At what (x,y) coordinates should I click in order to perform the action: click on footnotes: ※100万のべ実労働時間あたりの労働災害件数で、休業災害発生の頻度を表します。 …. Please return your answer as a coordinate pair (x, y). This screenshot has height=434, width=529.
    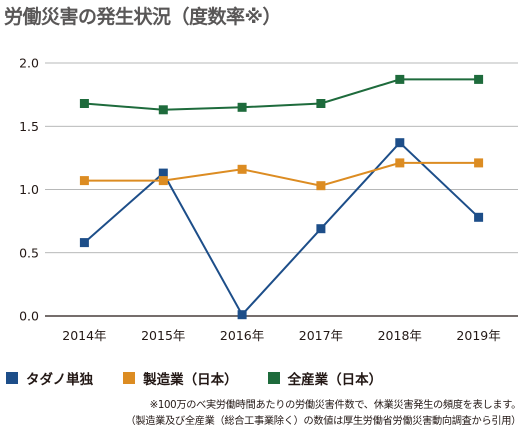
    Looking at the image, I should click on (261, 414).